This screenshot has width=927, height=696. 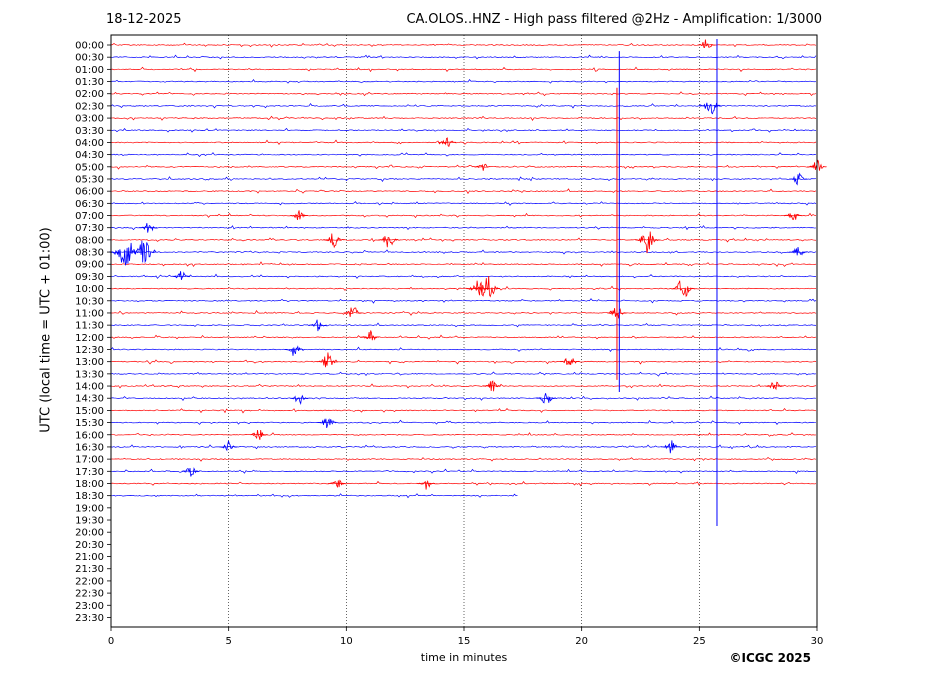 What do you see at coordinates (89, 94) in the screenshot?
I see `y-tick-label: 02:00` at bounding box center [89, 94].